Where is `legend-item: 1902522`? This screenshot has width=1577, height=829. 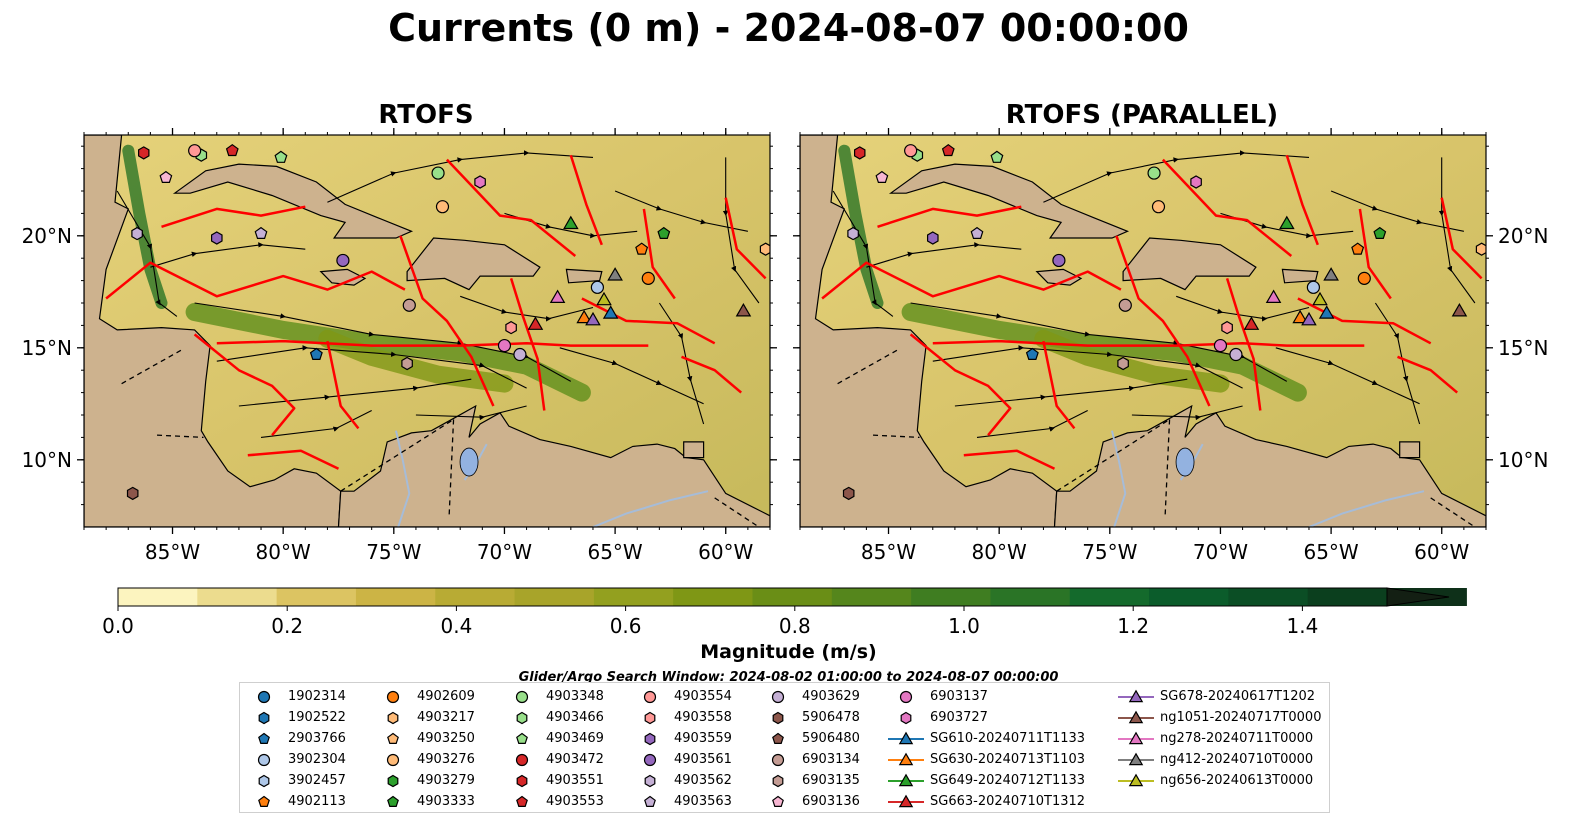 legend-item: 1902522 is located at coordinates (295, 717).